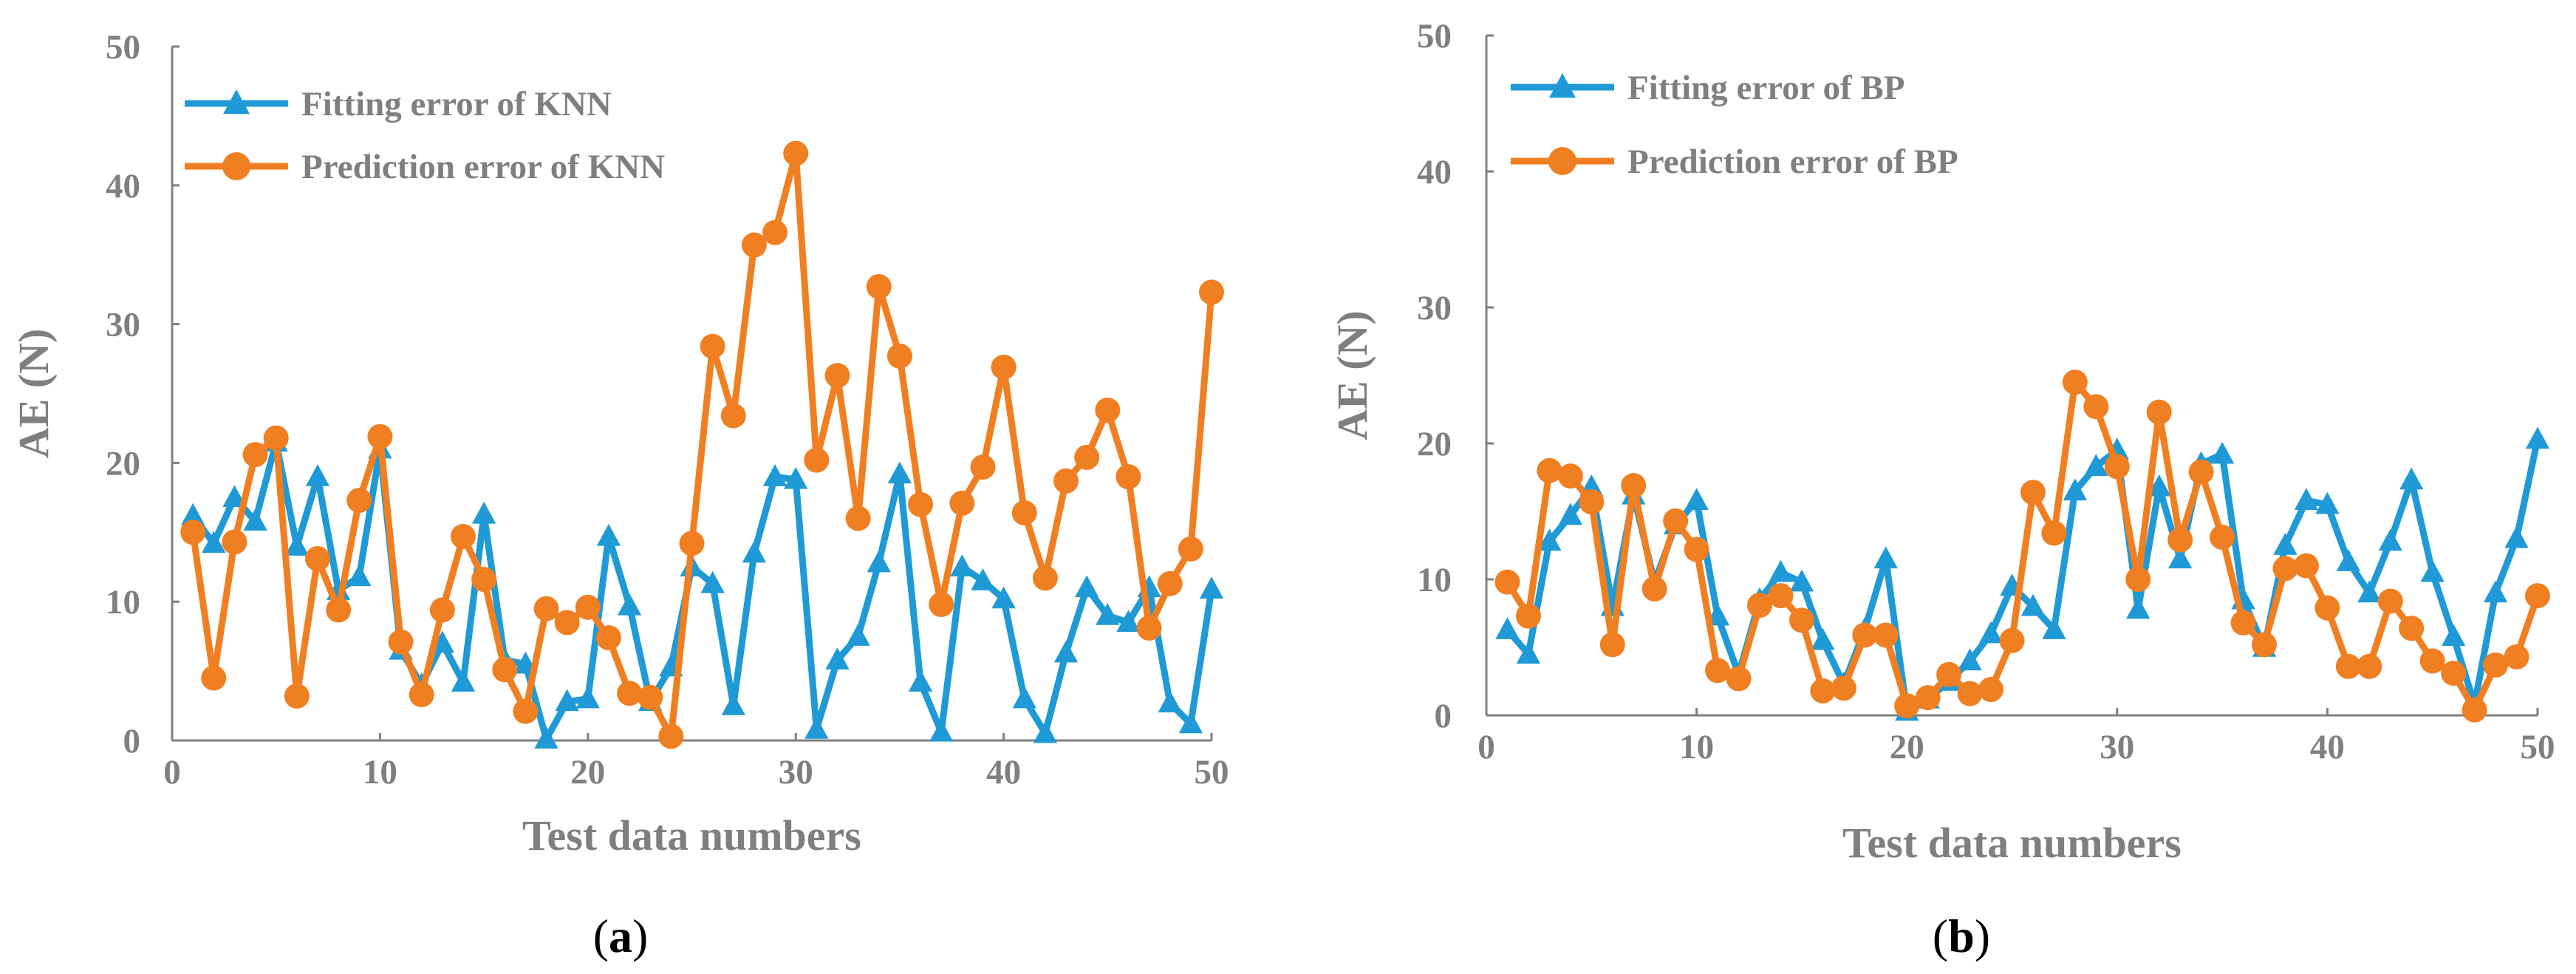 This screenshot has height=974, width=2576. I want to click on legend-label: Prediction error of BP, so click(1793, 162).